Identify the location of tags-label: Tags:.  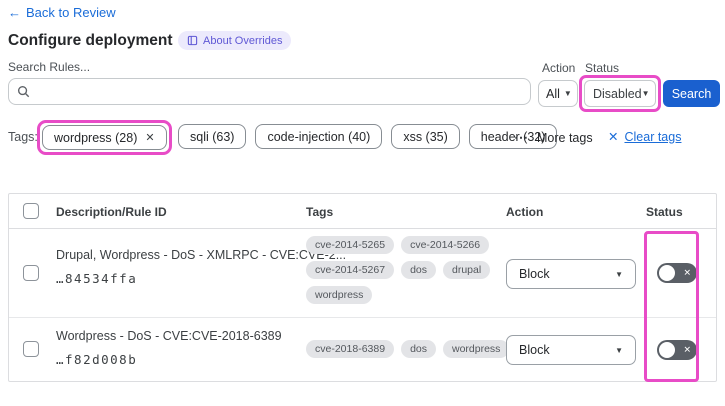
(23, 137).